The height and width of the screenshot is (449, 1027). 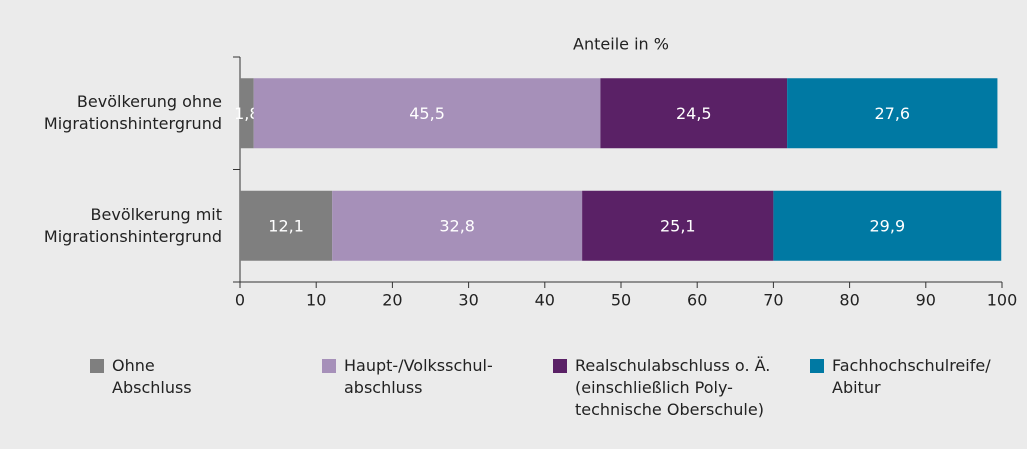 I want to click on data-label: 1,8, so click(x=246, y=113).